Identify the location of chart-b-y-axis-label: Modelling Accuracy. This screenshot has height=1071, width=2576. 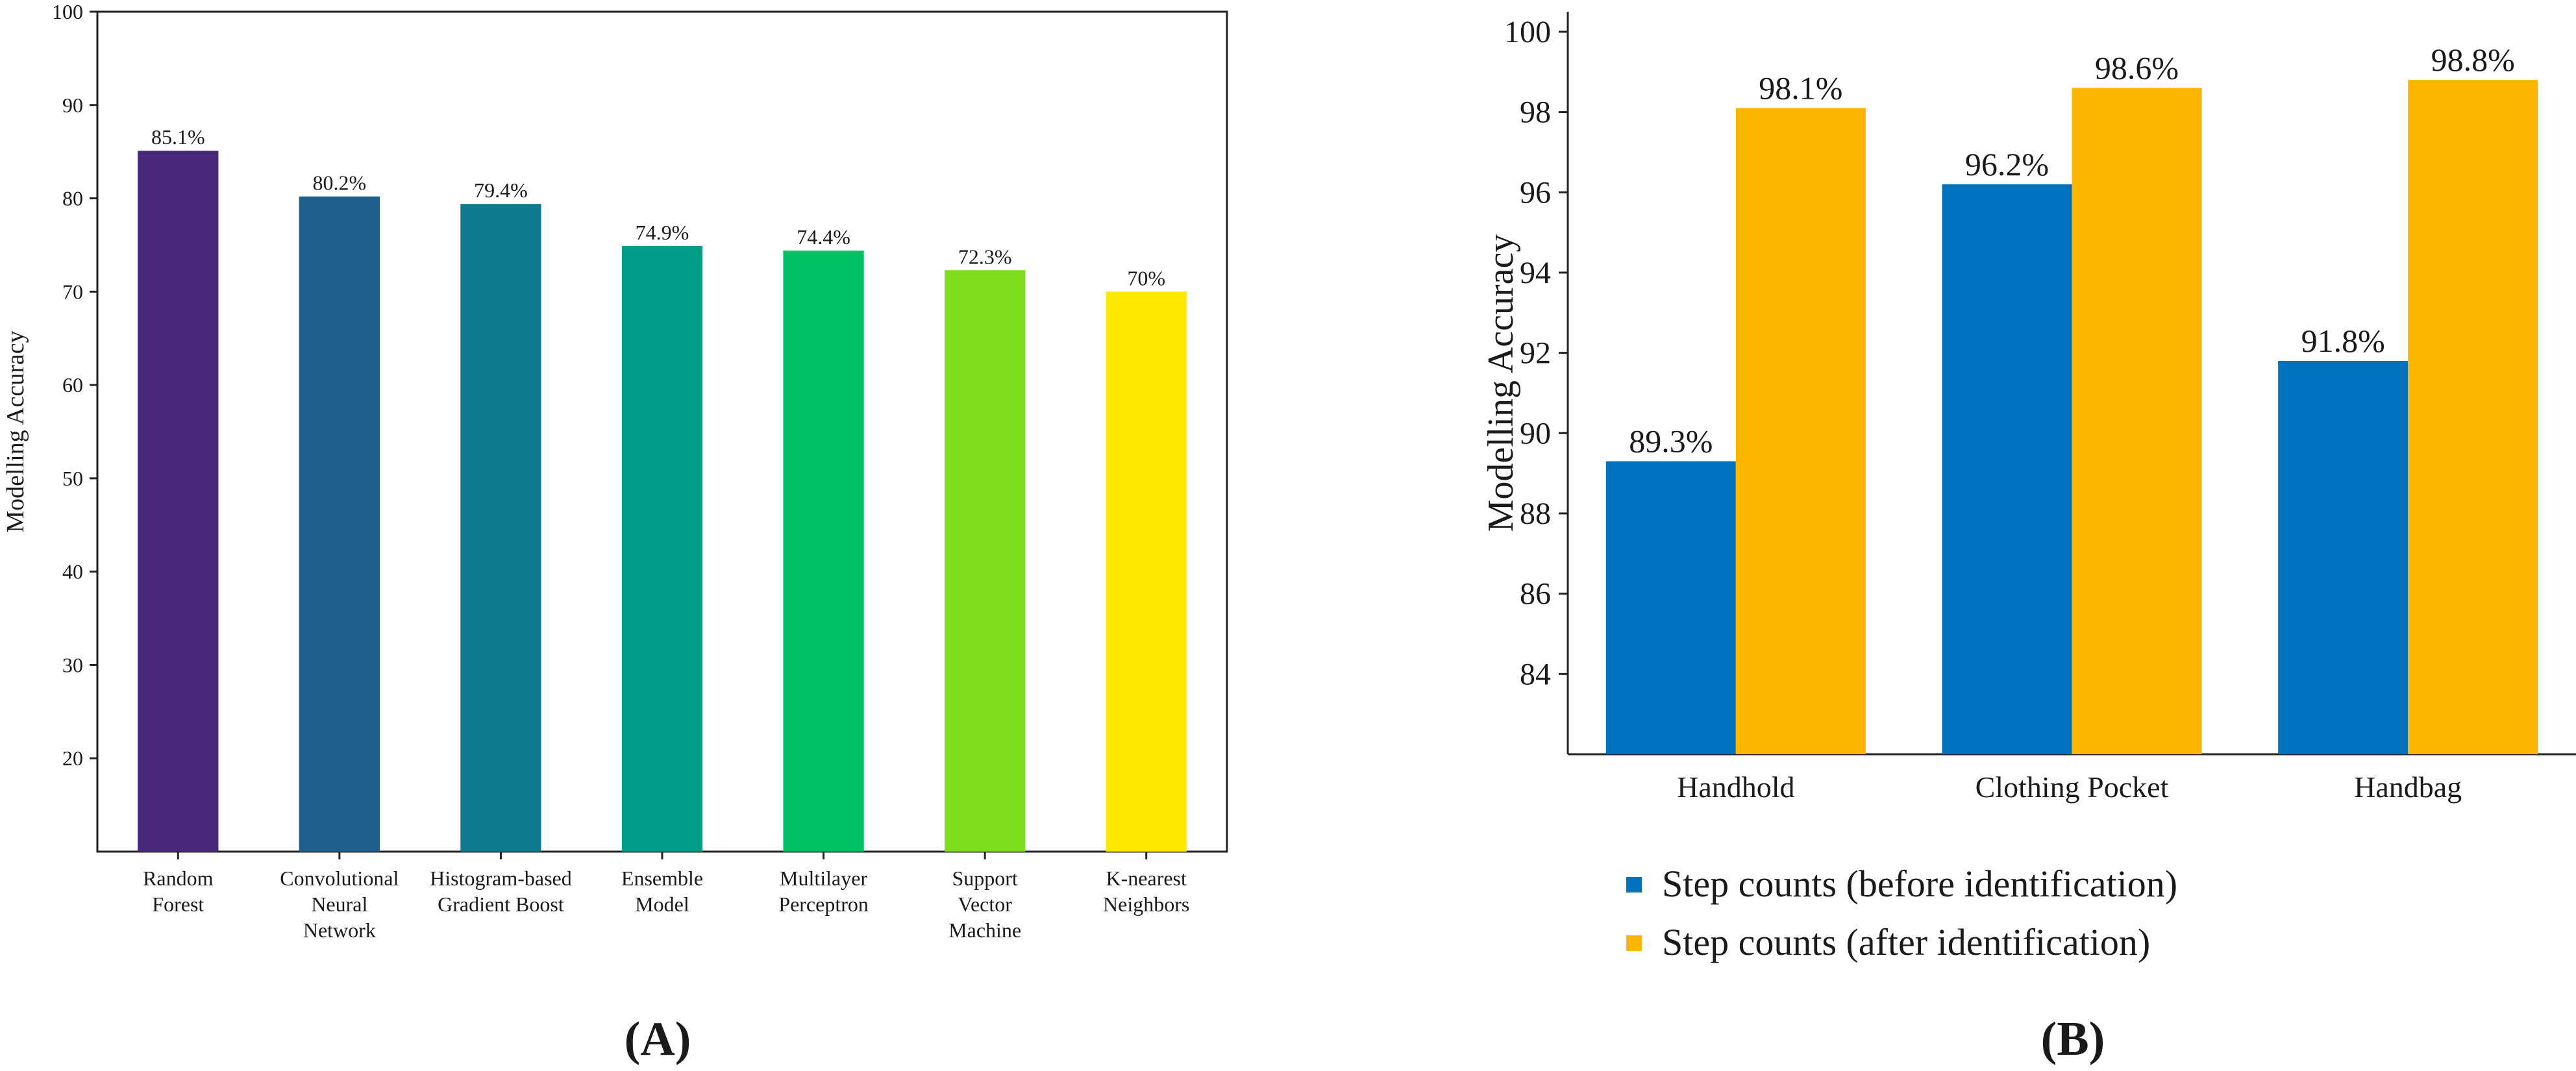
(1501, 383).